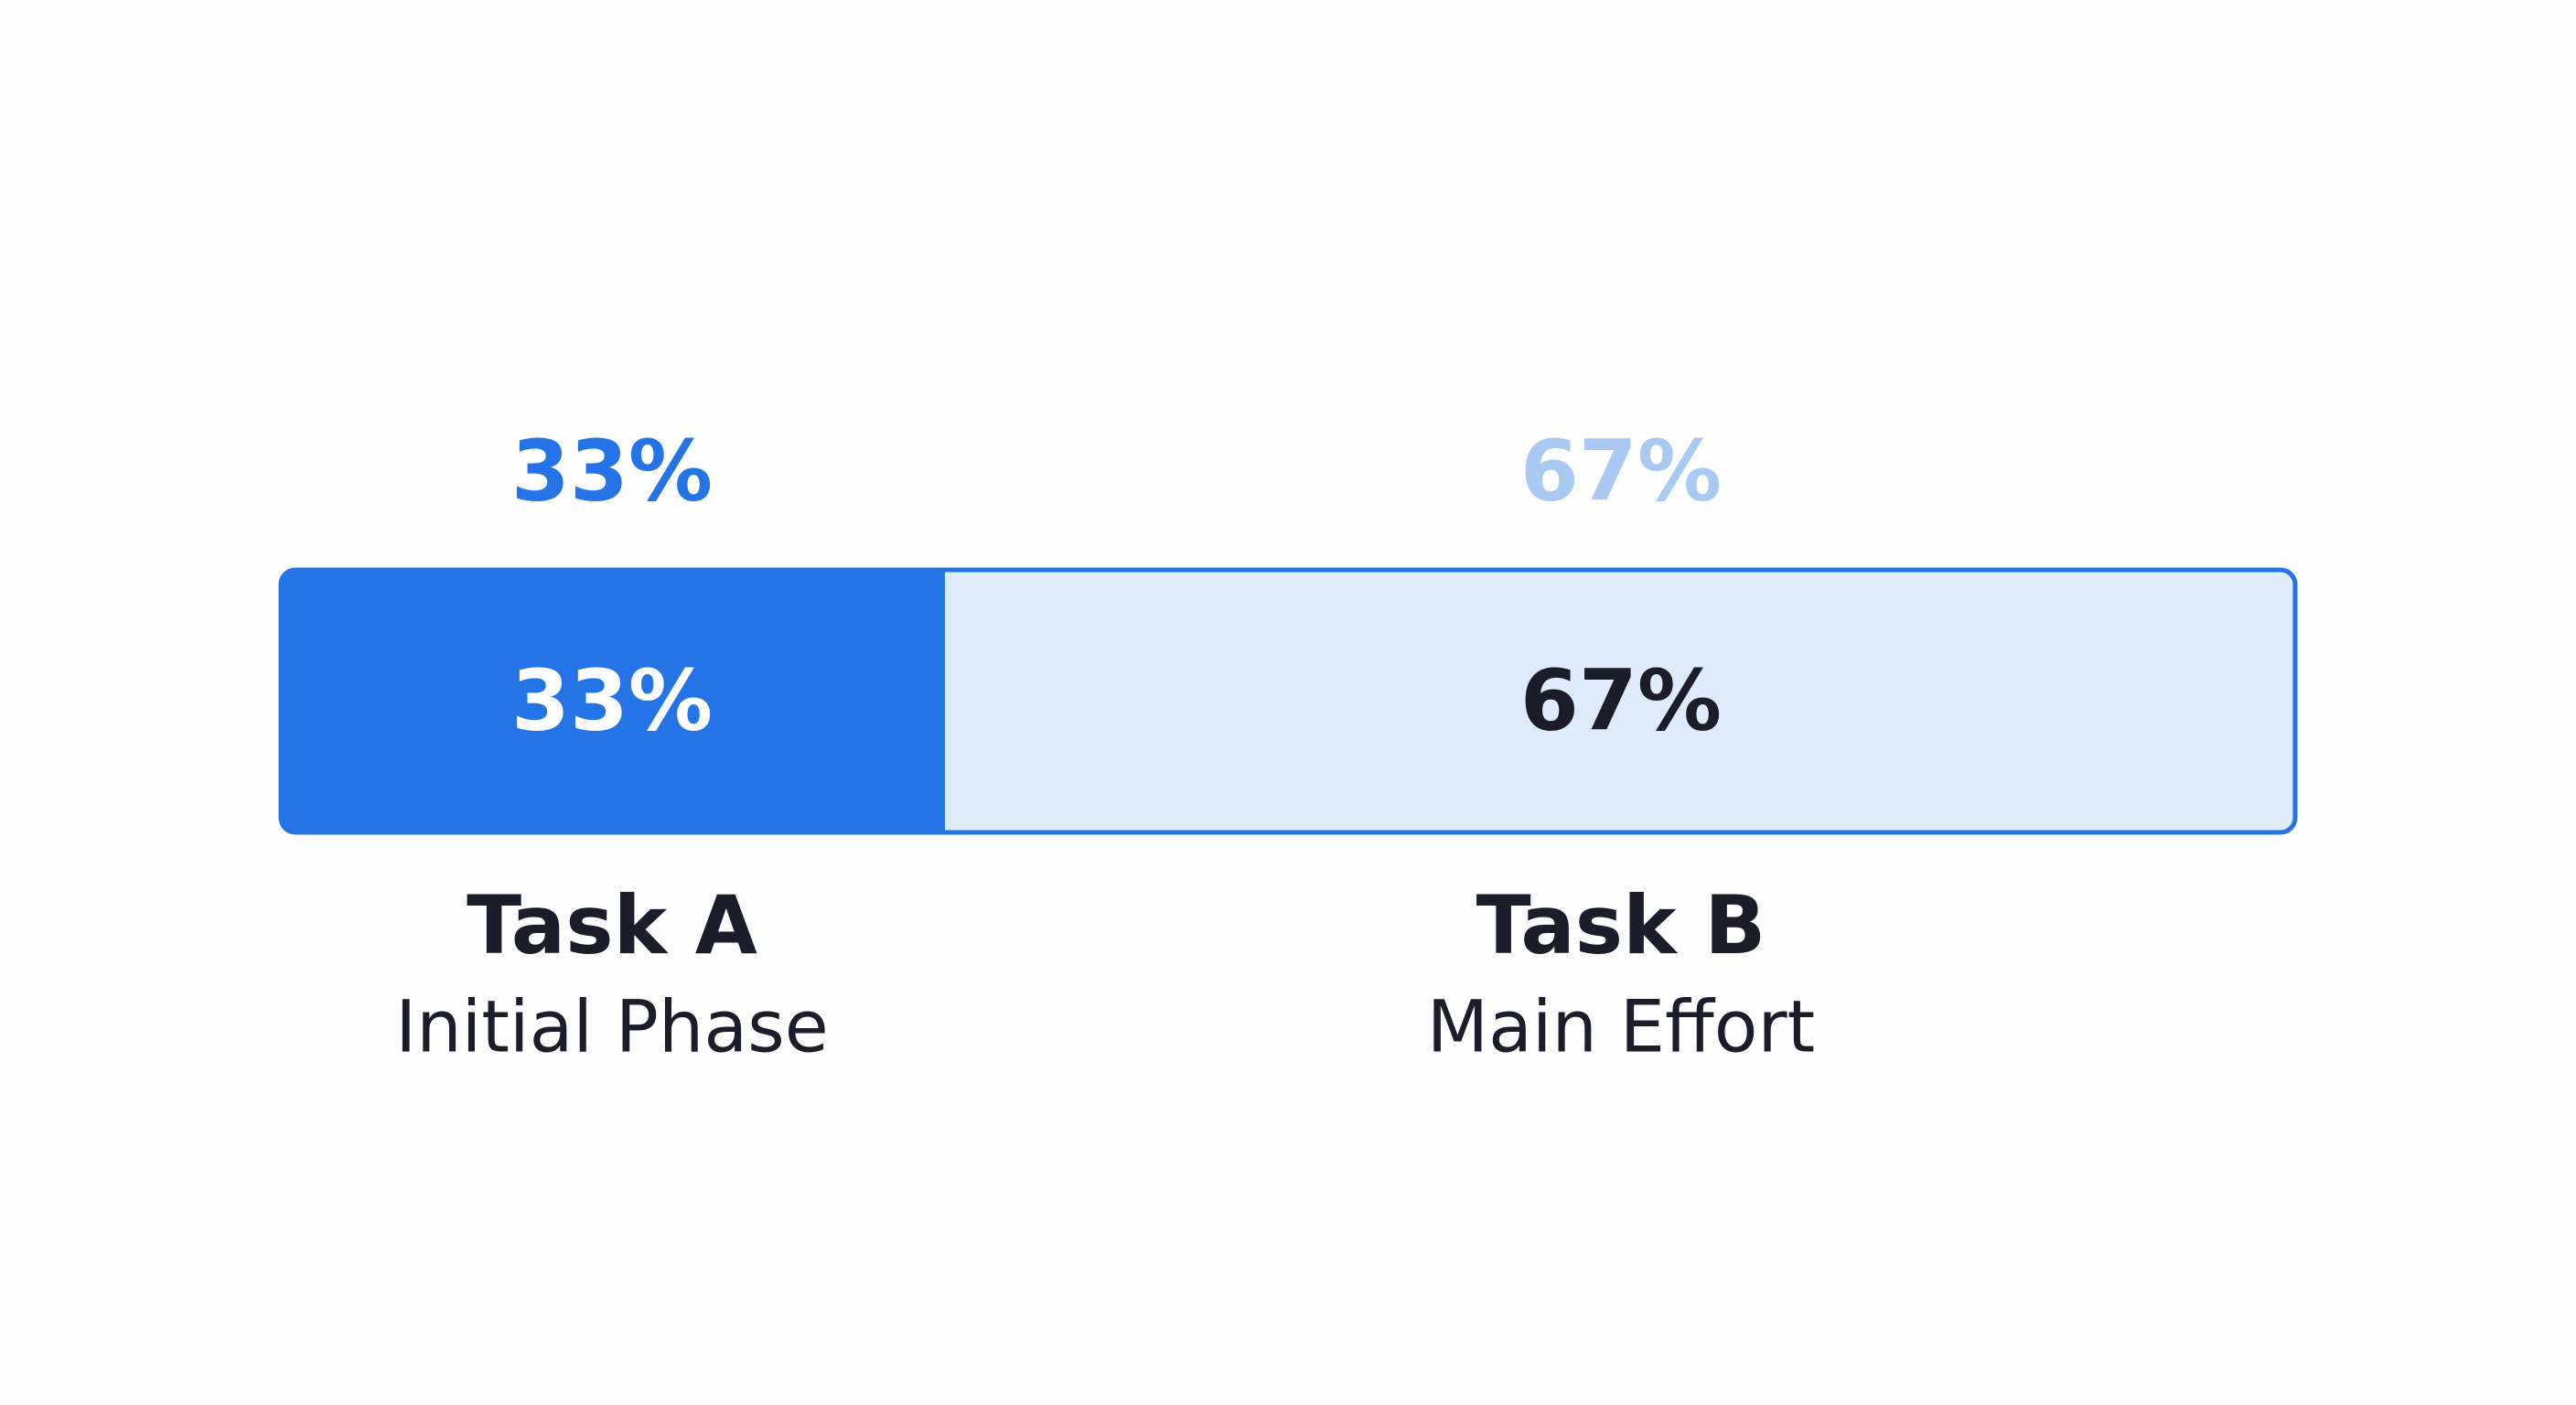  I want to click on value-label-inside: 67%, so click(1621, 700).